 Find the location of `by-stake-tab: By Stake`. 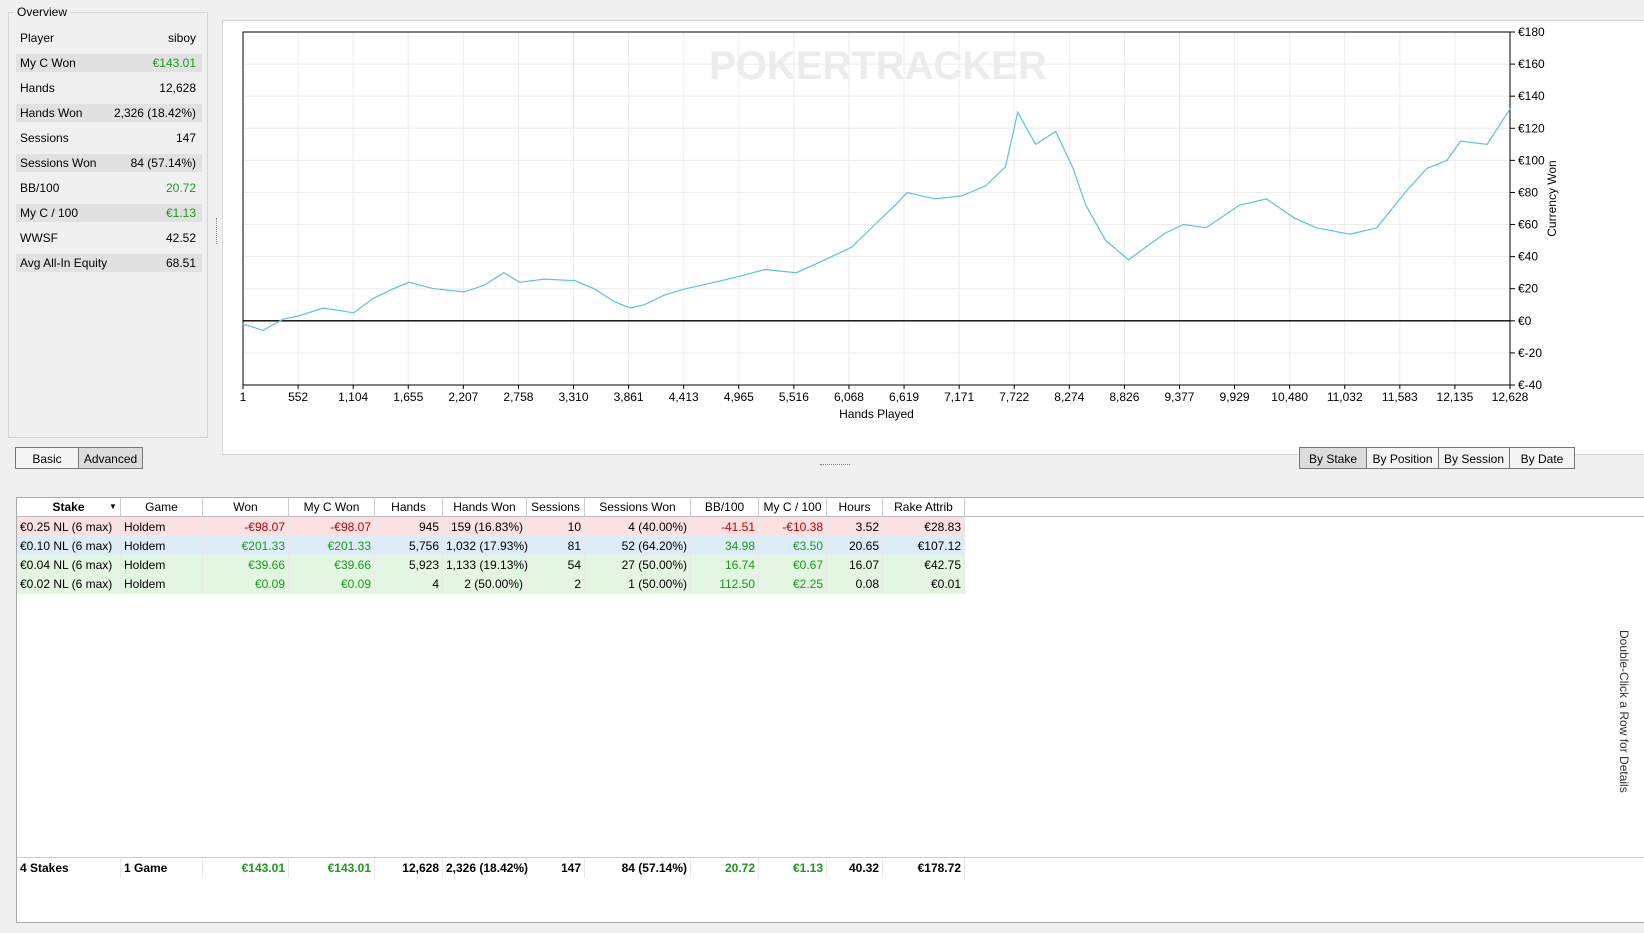

by-stake-tab: By Stake is located at coordinates (1333, 458).